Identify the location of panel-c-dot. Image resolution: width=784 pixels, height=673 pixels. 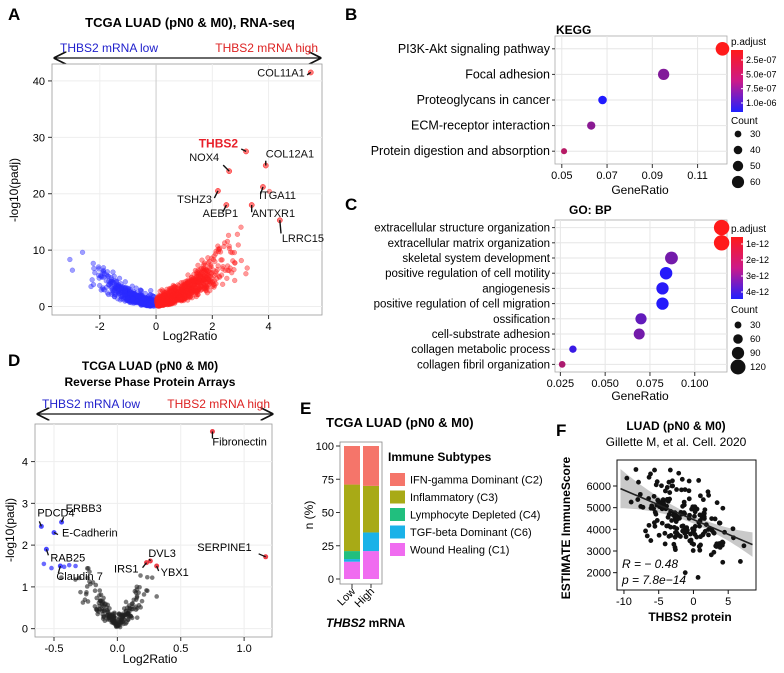
(721, 243).